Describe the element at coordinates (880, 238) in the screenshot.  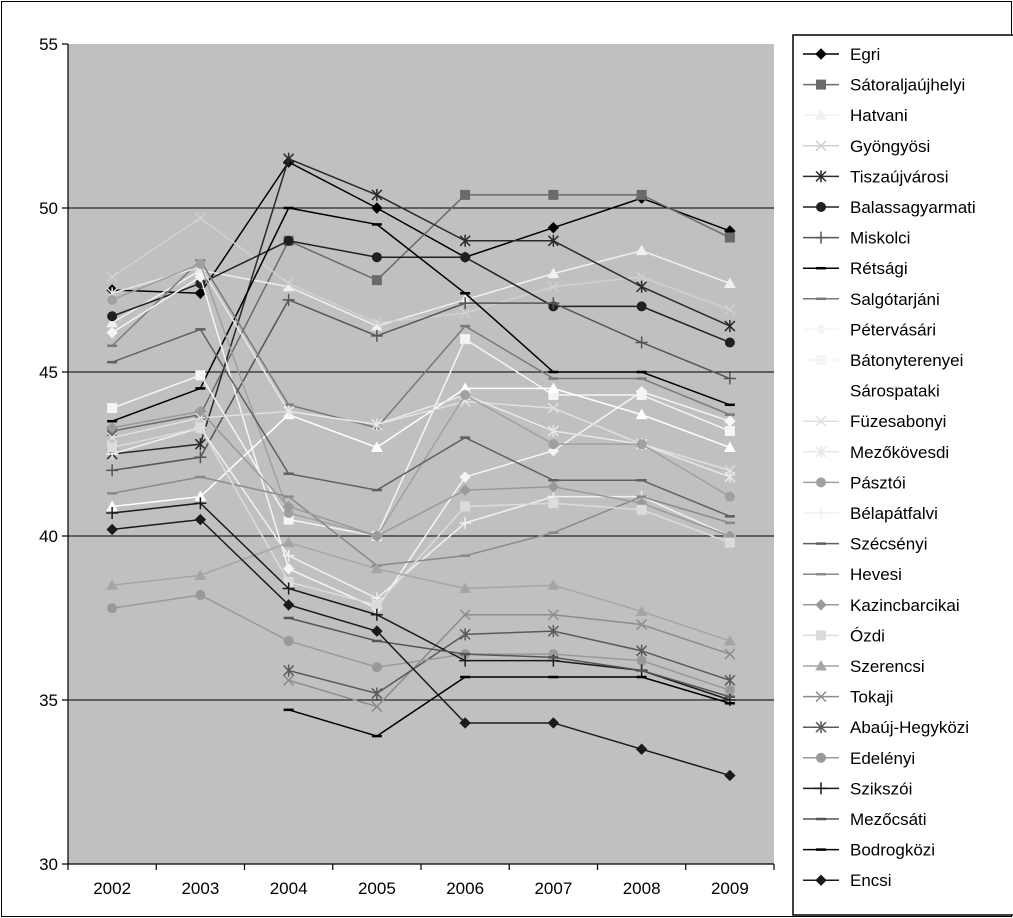
I see `legend-label: Miskolci` at that location.